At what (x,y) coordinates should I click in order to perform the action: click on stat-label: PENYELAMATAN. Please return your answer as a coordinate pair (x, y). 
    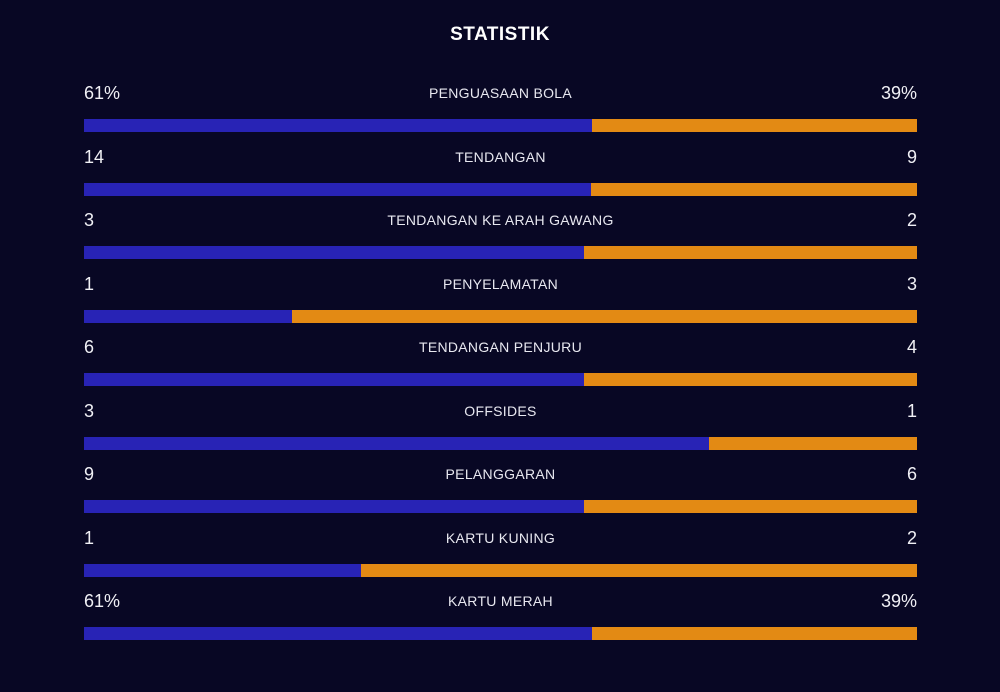
    Looking at the image, I should click on (500, 283).